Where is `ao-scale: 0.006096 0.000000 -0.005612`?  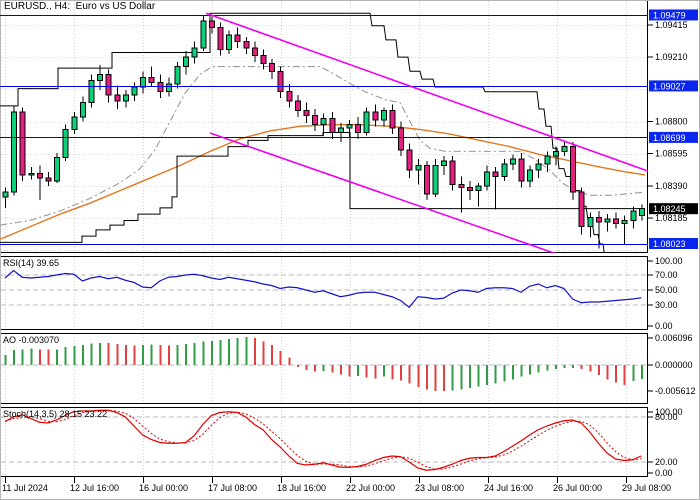
ao-scale: 0.006096 0.000000 -0.005612 is located at coordinates (672, 364).